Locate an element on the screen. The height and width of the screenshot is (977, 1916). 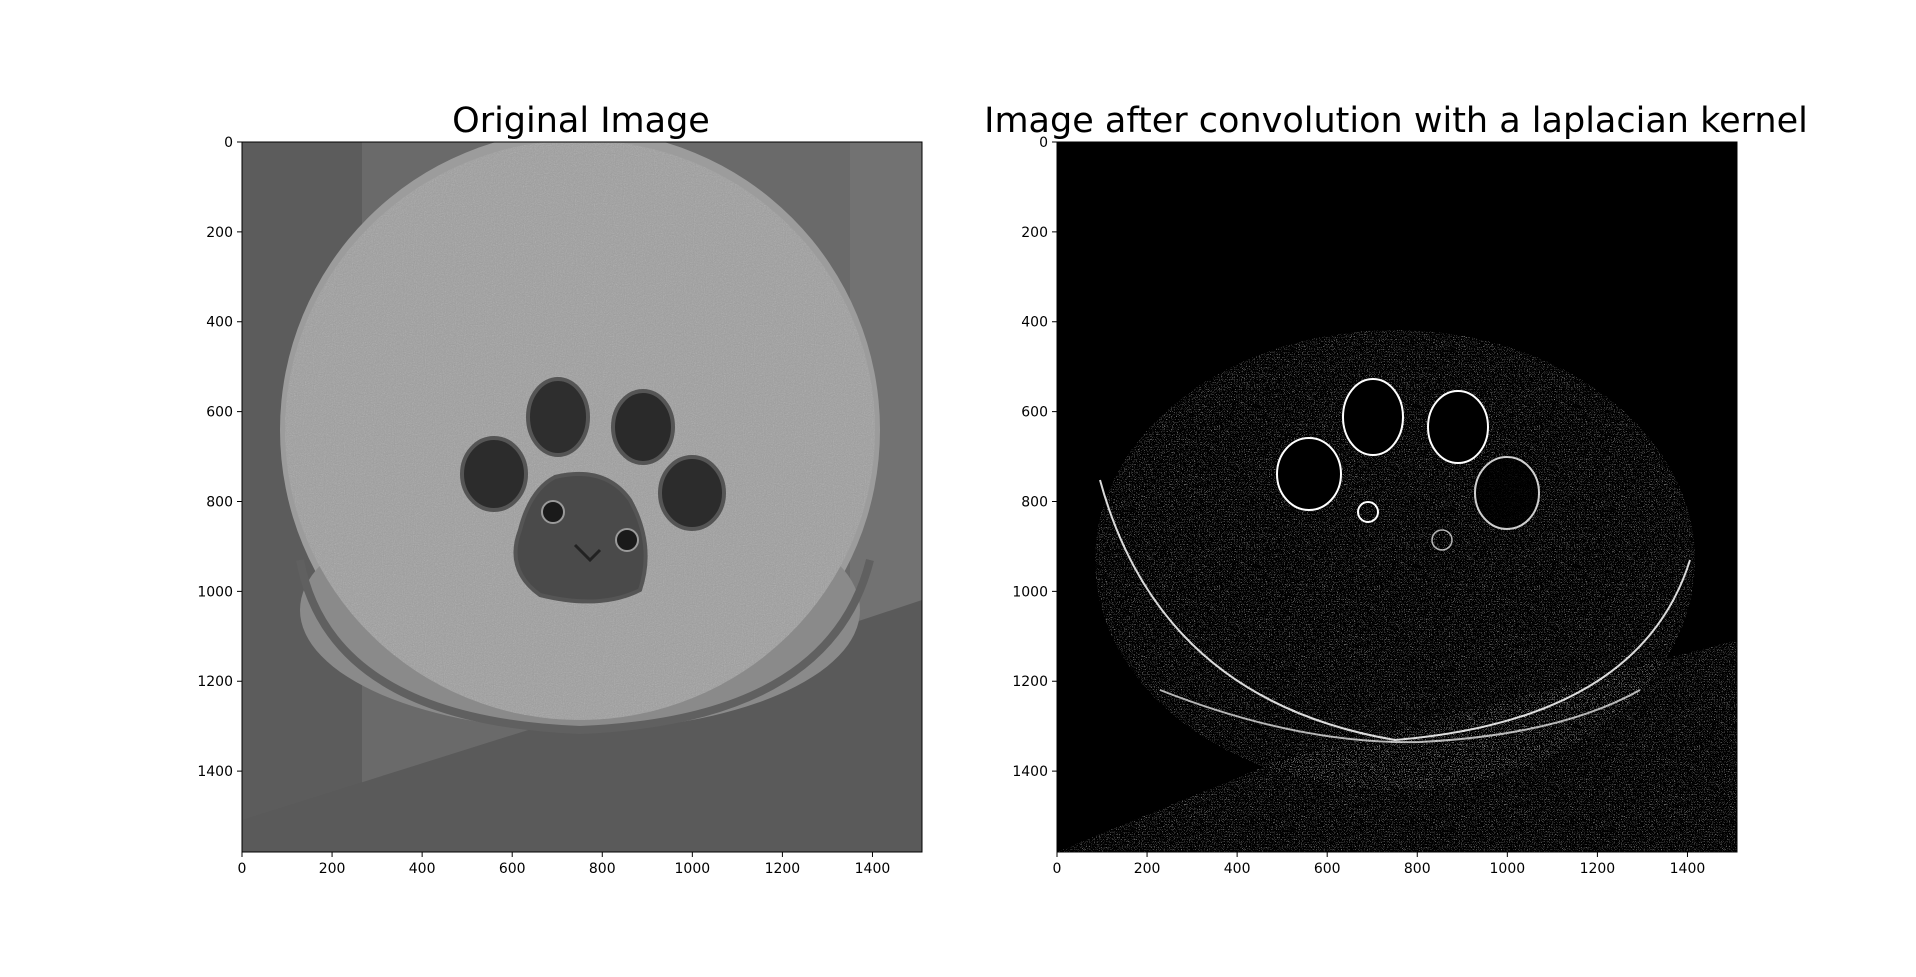
panel-title: Original Image is located at coordinates (581, 121).